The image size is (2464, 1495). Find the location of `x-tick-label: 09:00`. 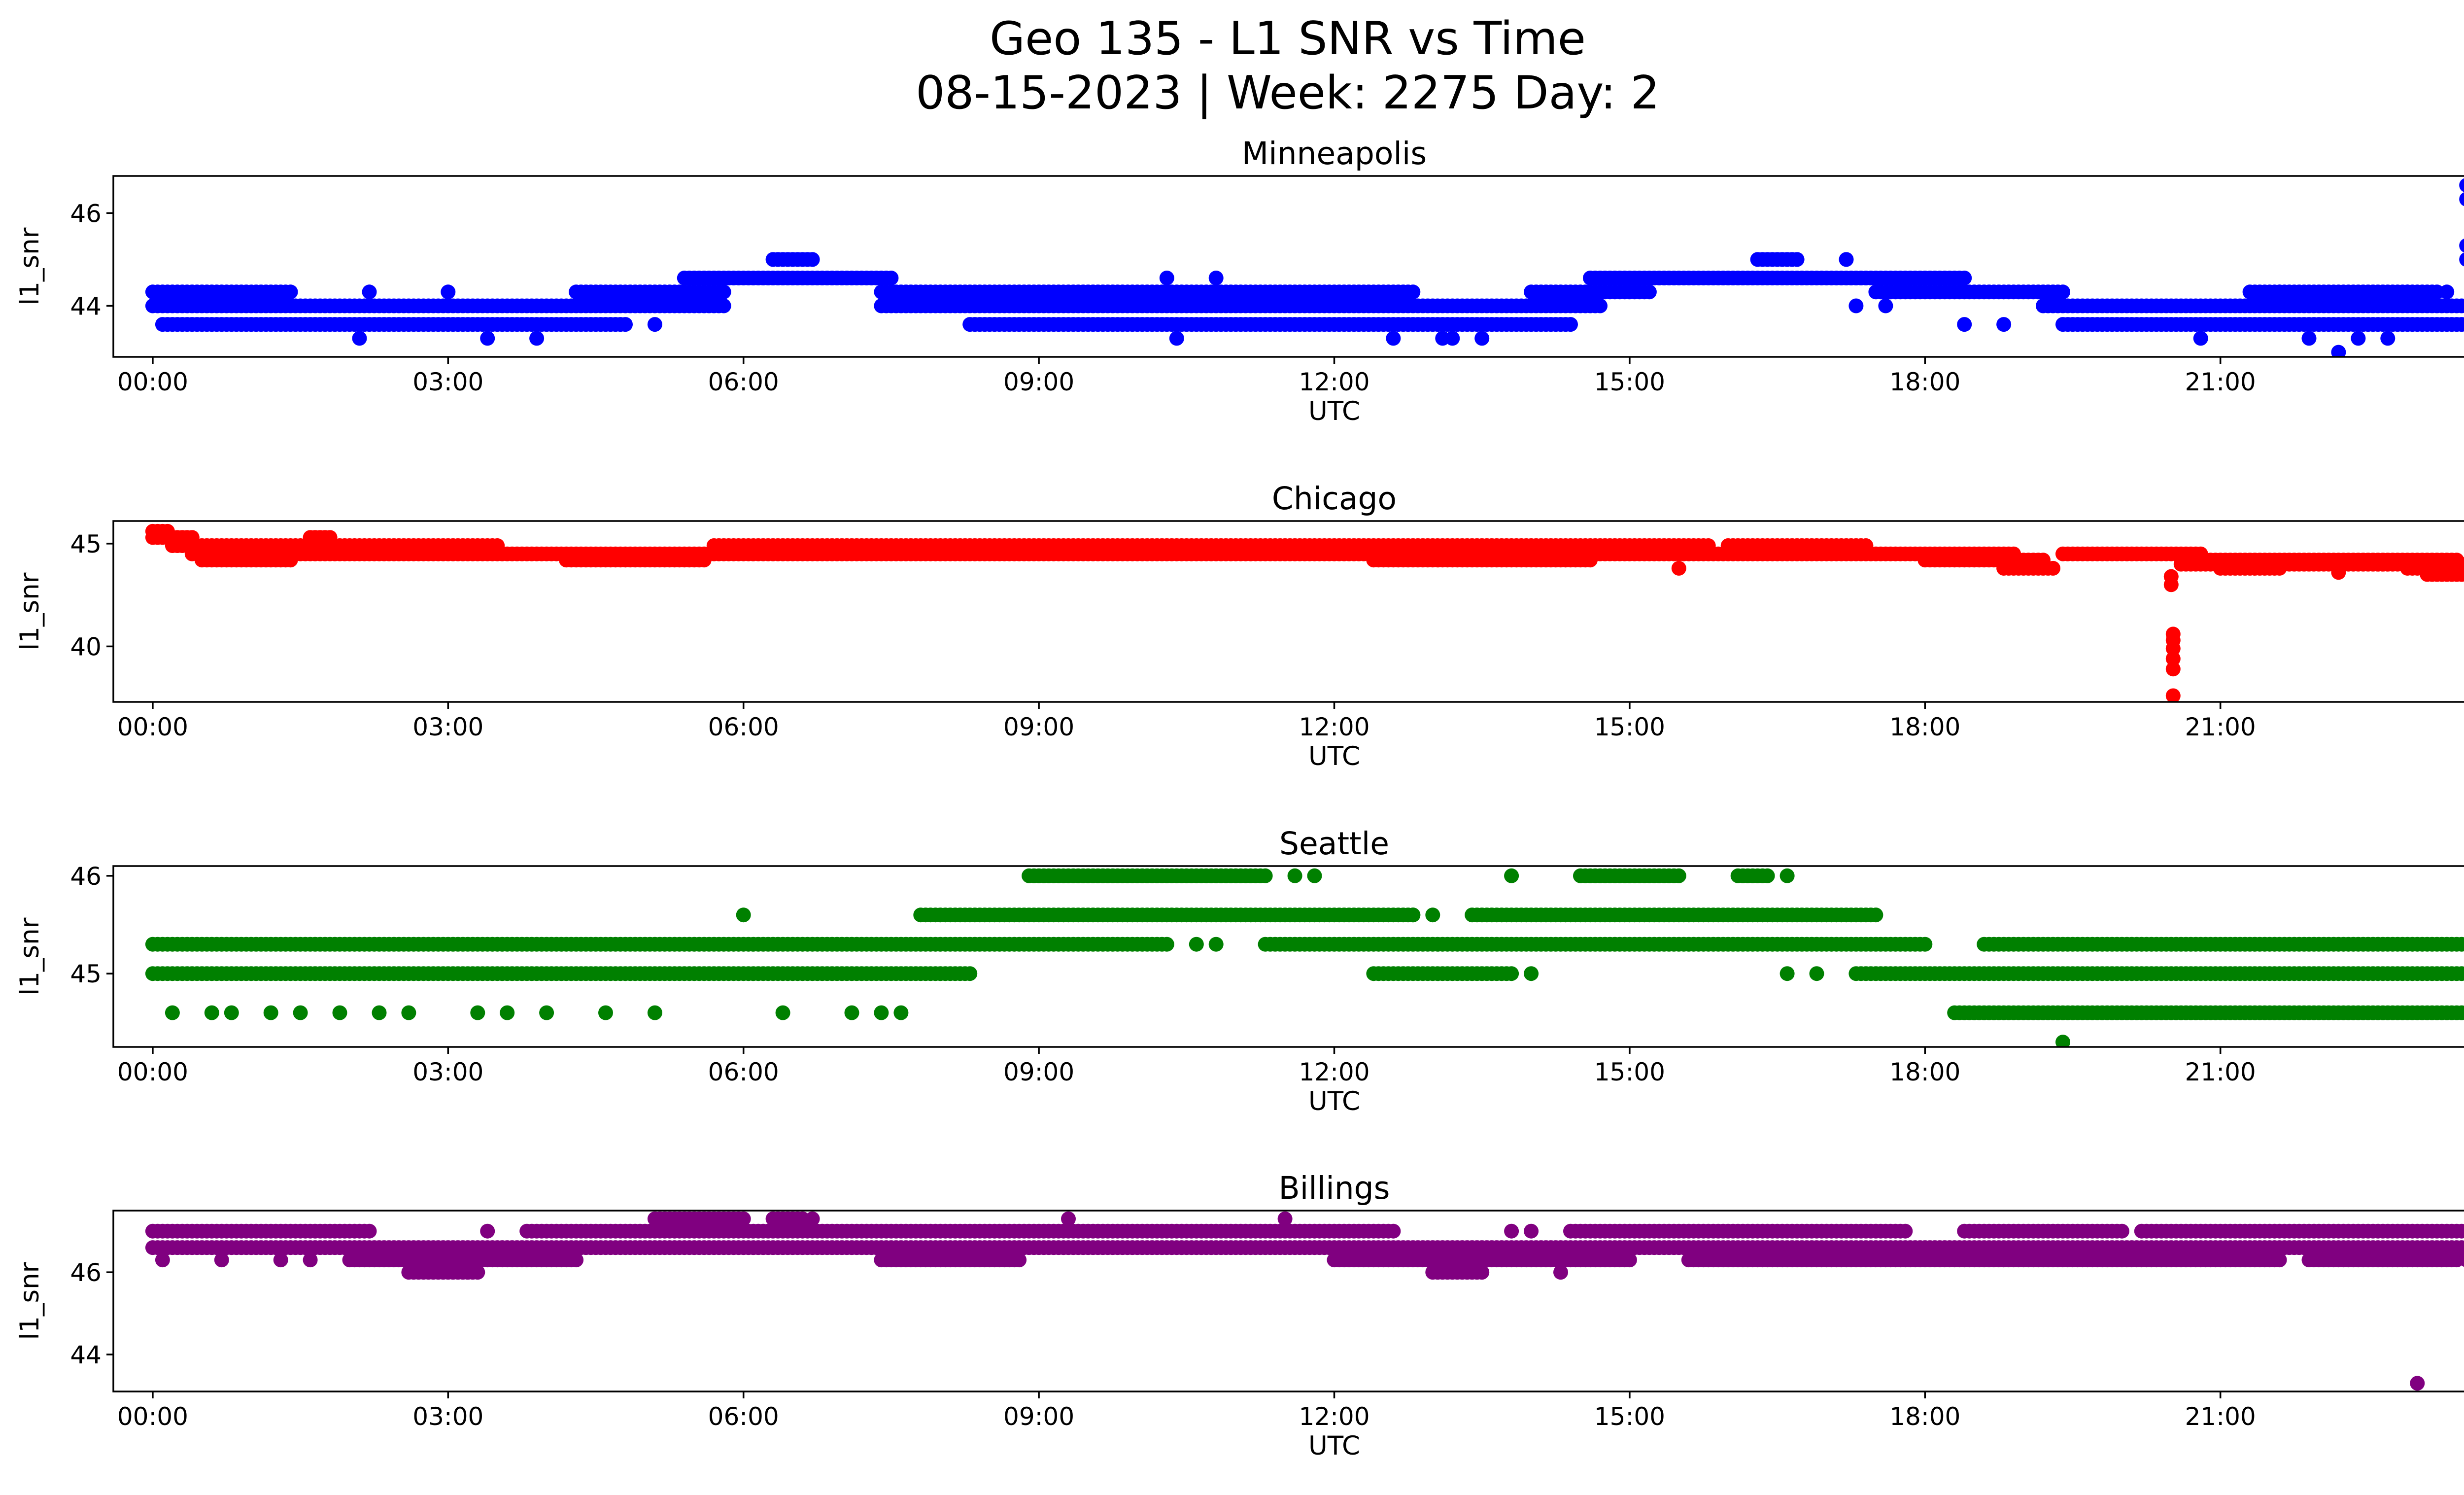

x-tick-label: 09:00 is located at coordinates (1038, 382).